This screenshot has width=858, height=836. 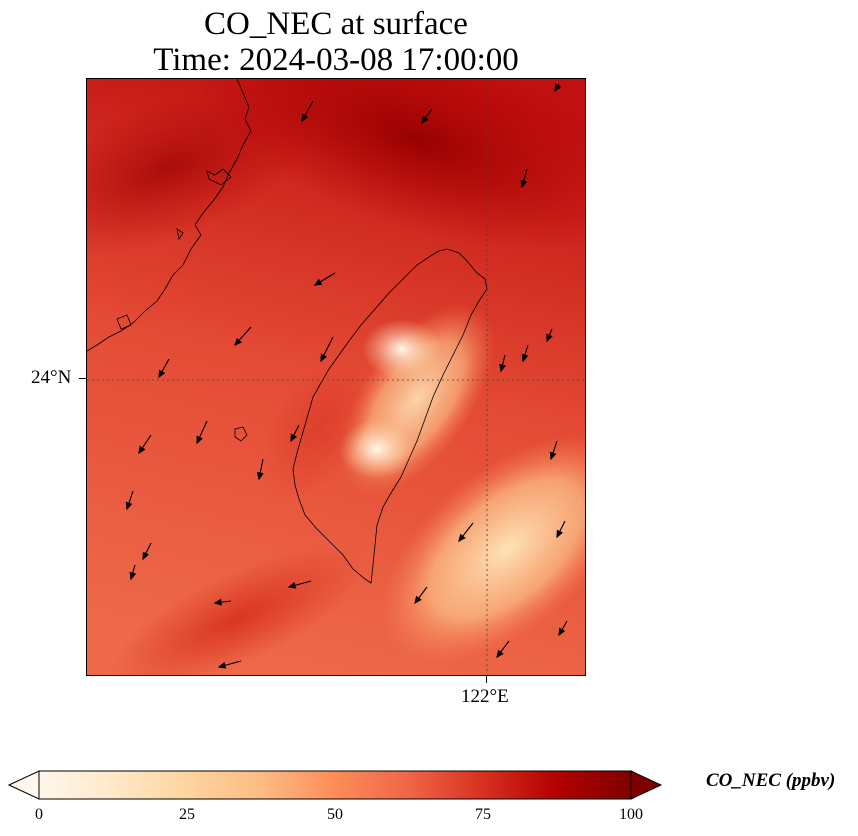 I want to click on colorbar-tick-50: 50, so click(x=335, y=814).